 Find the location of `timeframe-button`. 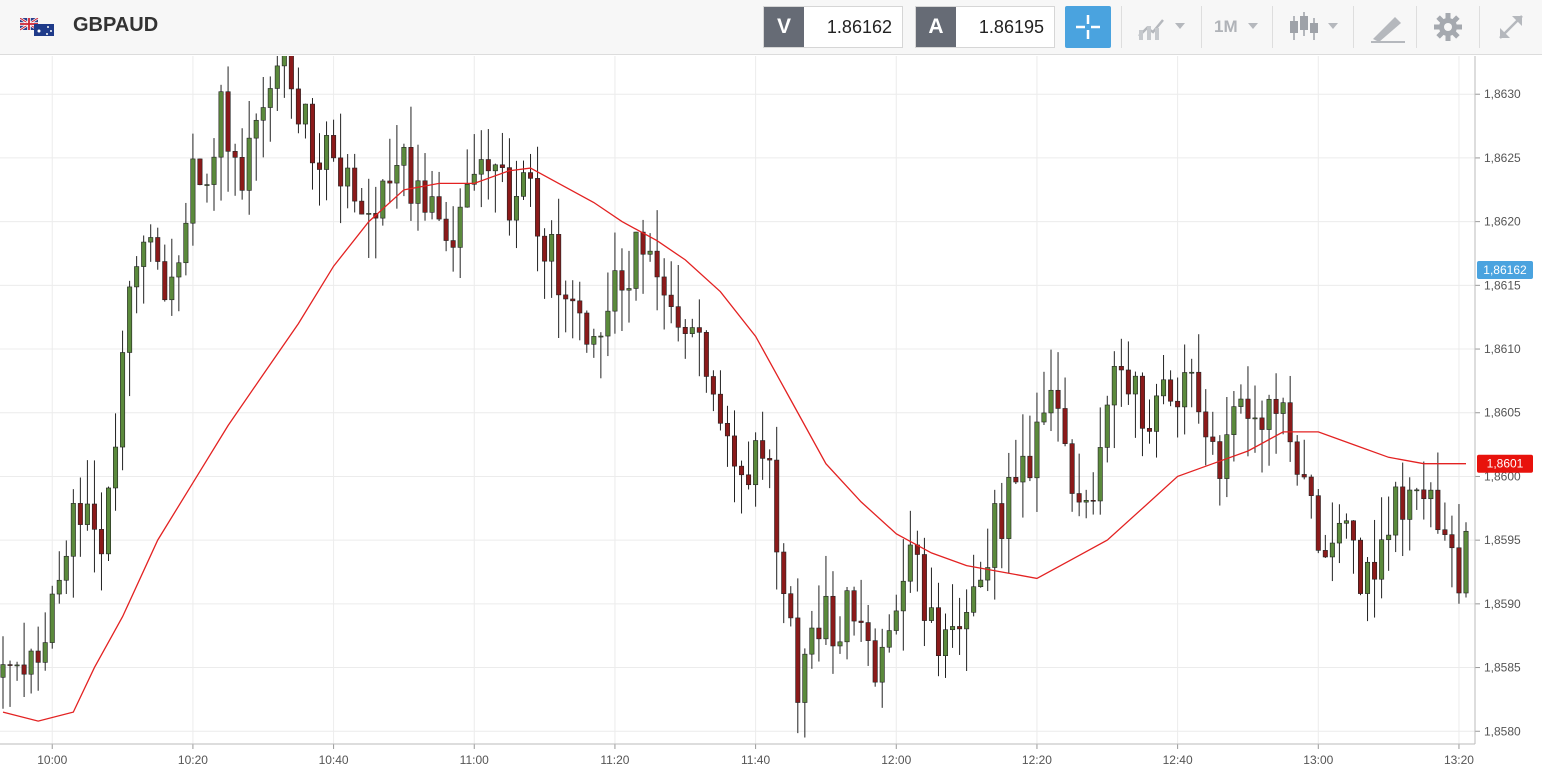

timeframe-button is located at coordinates (1236, 27).